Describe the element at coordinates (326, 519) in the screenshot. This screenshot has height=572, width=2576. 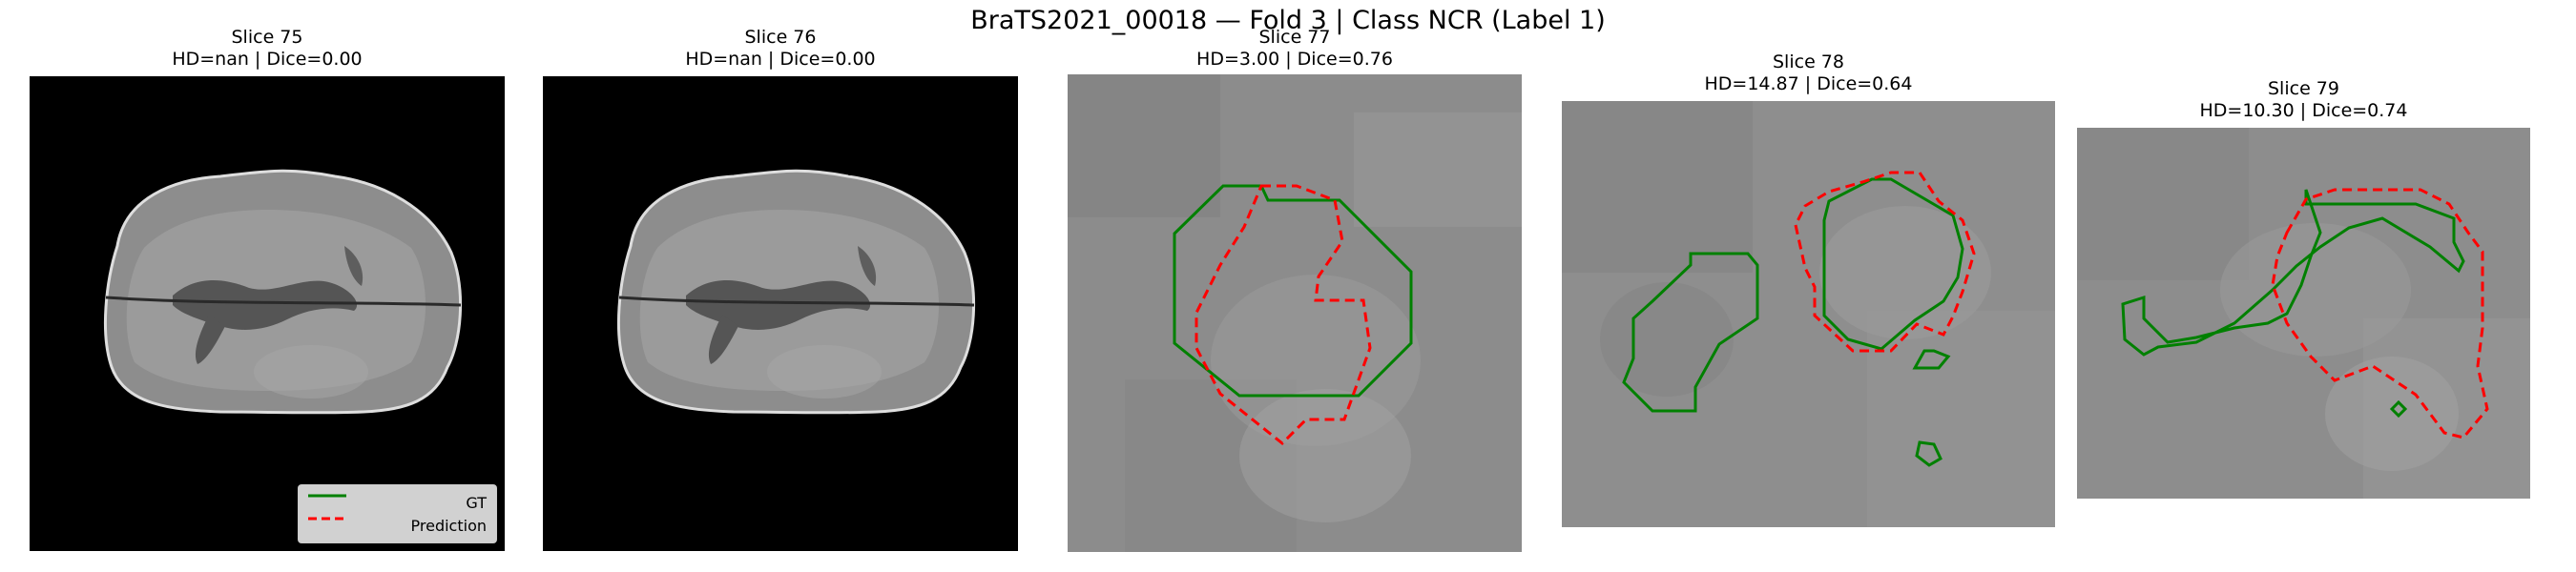
I see `prediction-line-icon` at that location.